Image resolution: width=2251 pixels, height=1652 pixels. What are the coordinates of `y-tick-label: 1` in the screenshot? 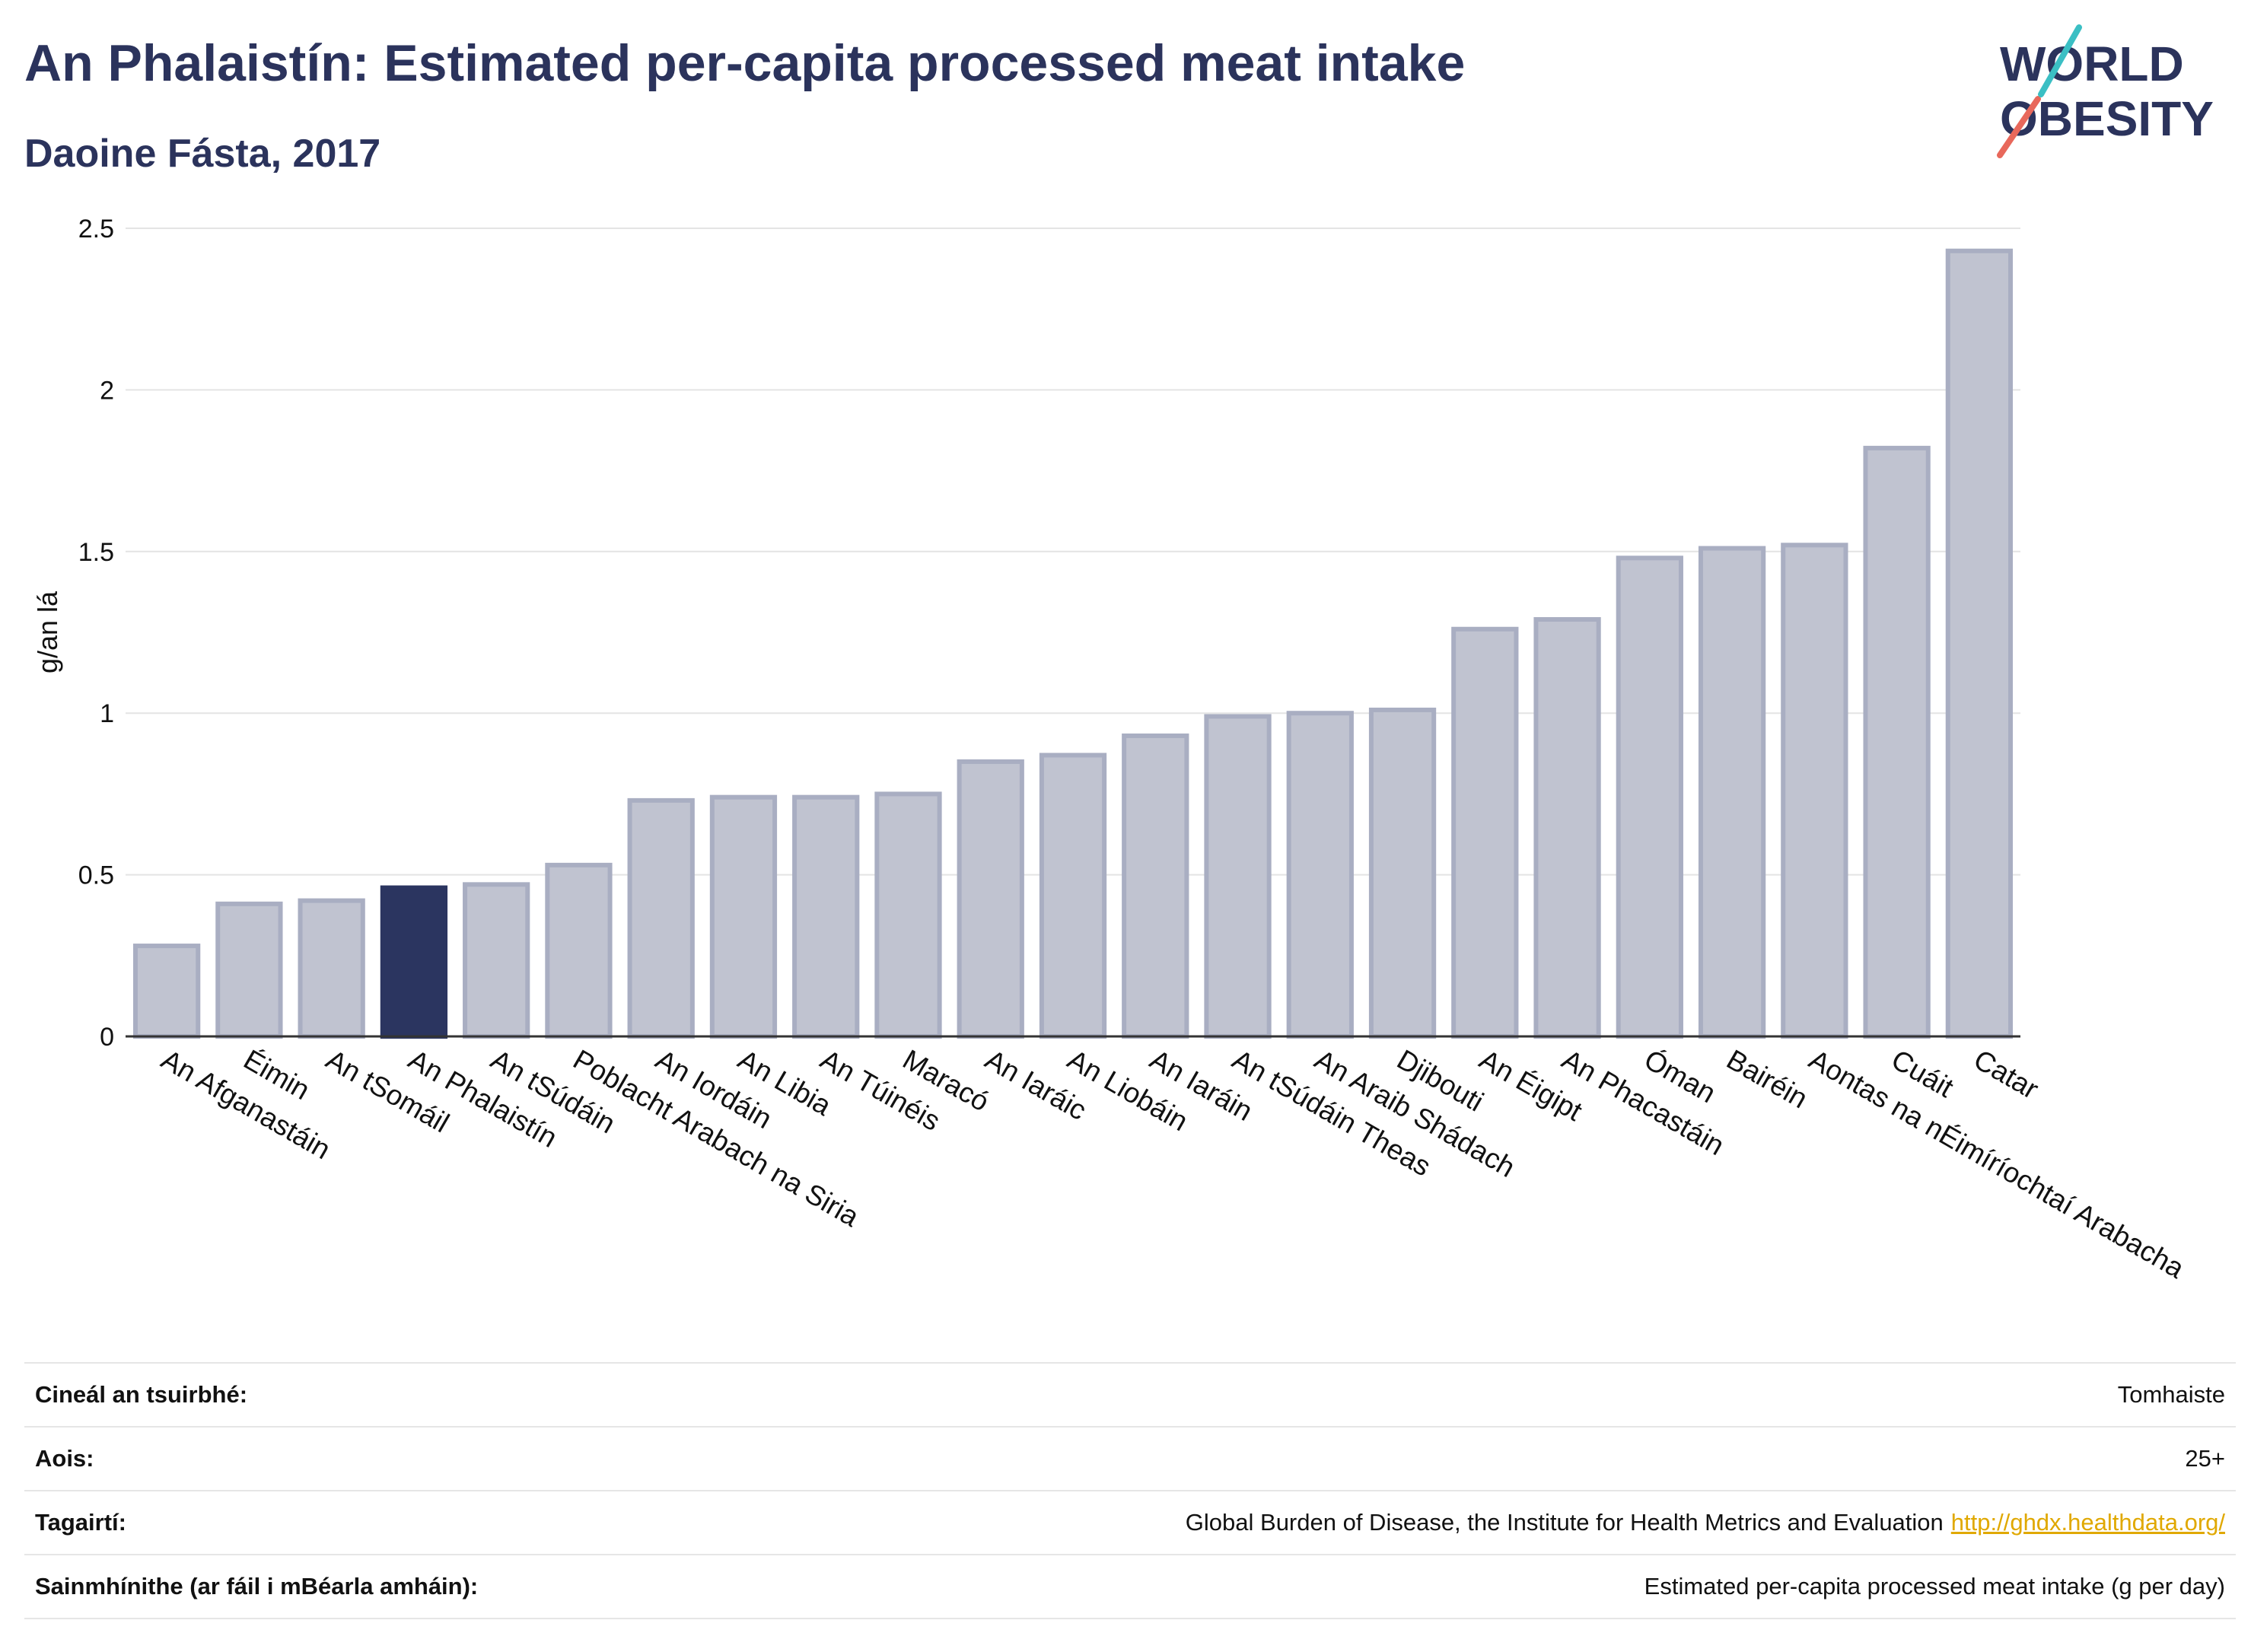 It's located at (107, 713).